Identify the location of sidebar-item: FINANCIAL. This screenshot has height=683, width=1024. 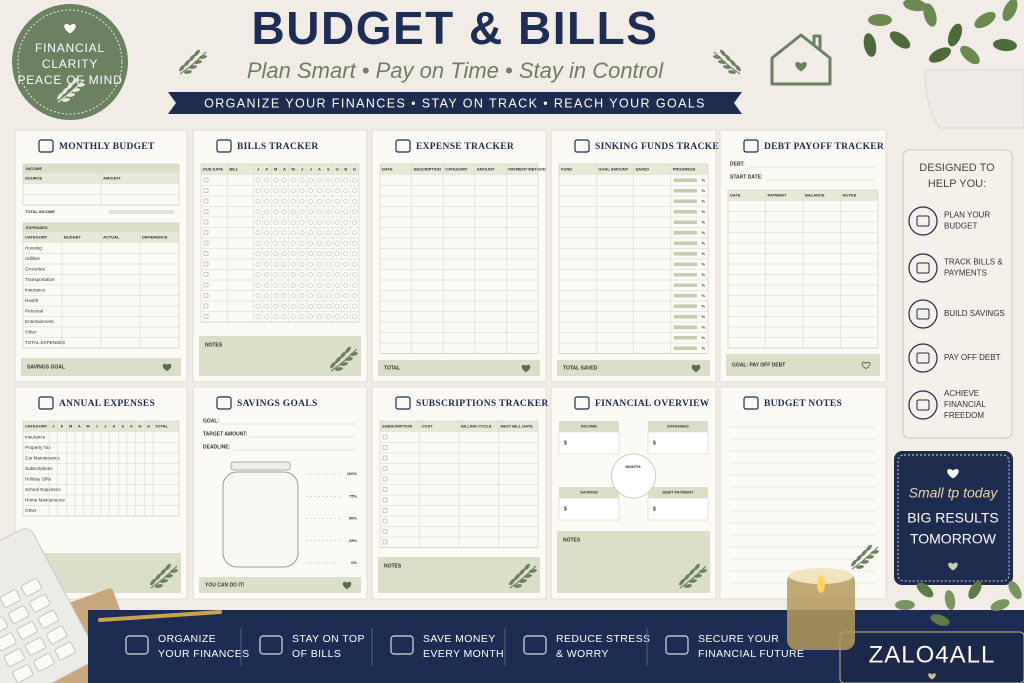
(965, 404).